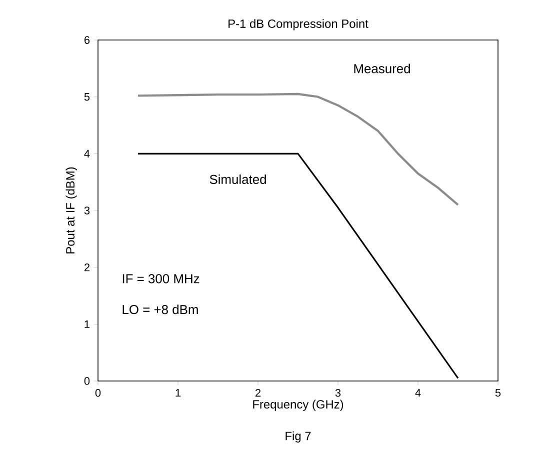 The width and height of the screenshot is (559, 451). What do you see at coordinates (298, 24) in the screenshot?
I see `chart-title: P-1 dB Compression Point` at bounding box center [298, 24].